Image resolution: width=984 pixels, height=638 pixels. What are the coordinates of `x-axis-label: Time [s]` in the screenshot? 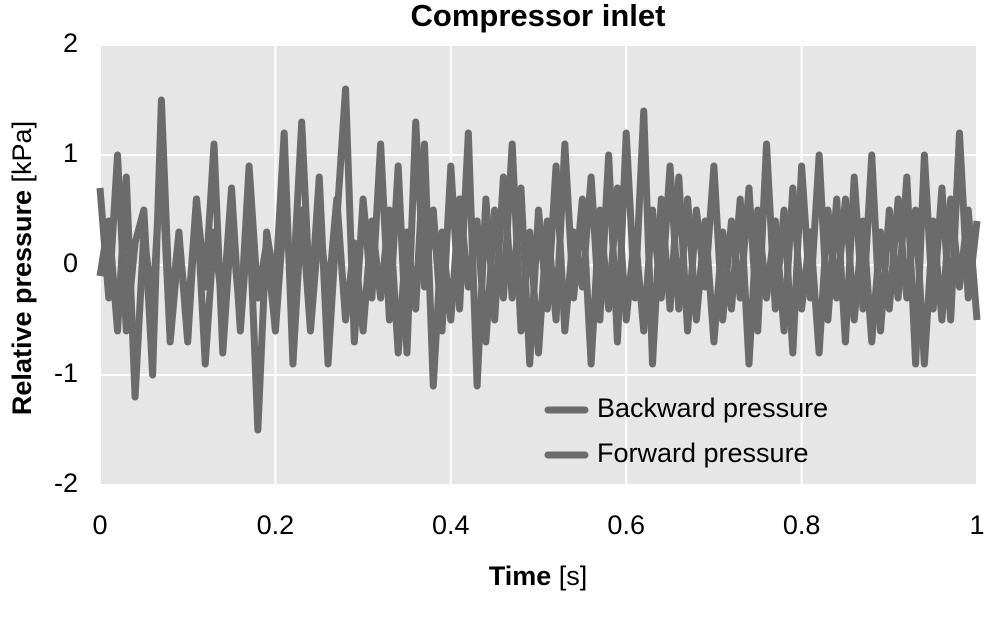 It's located at (538, 576).